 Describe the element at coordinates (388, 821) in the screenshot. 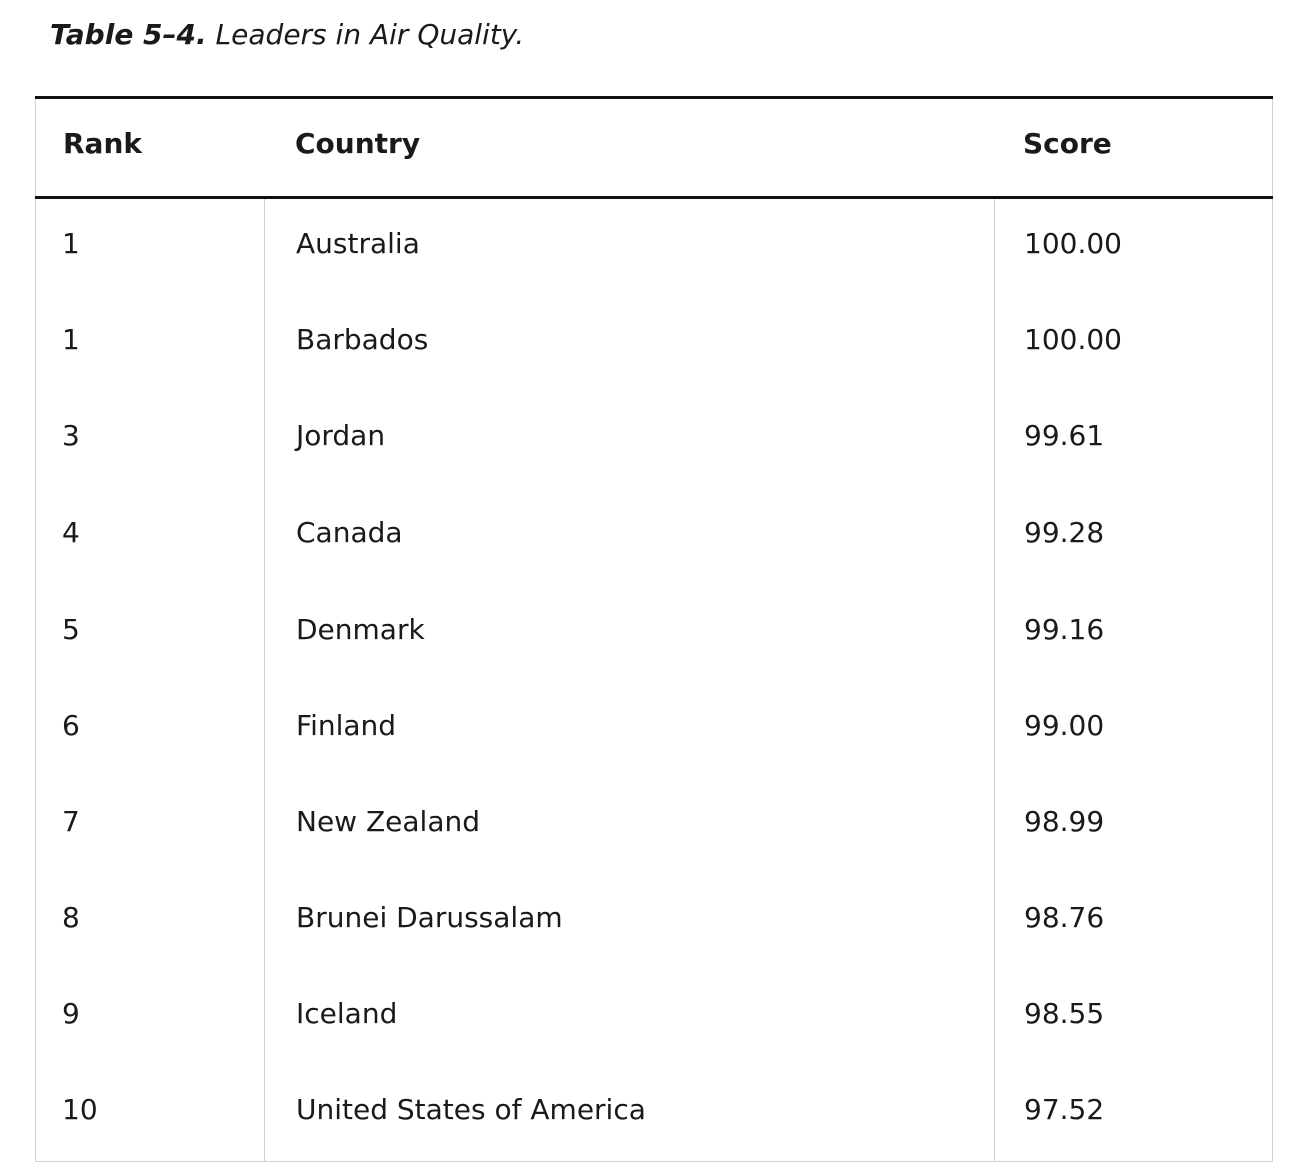

I see `country-cell: New Zealand` at that location.